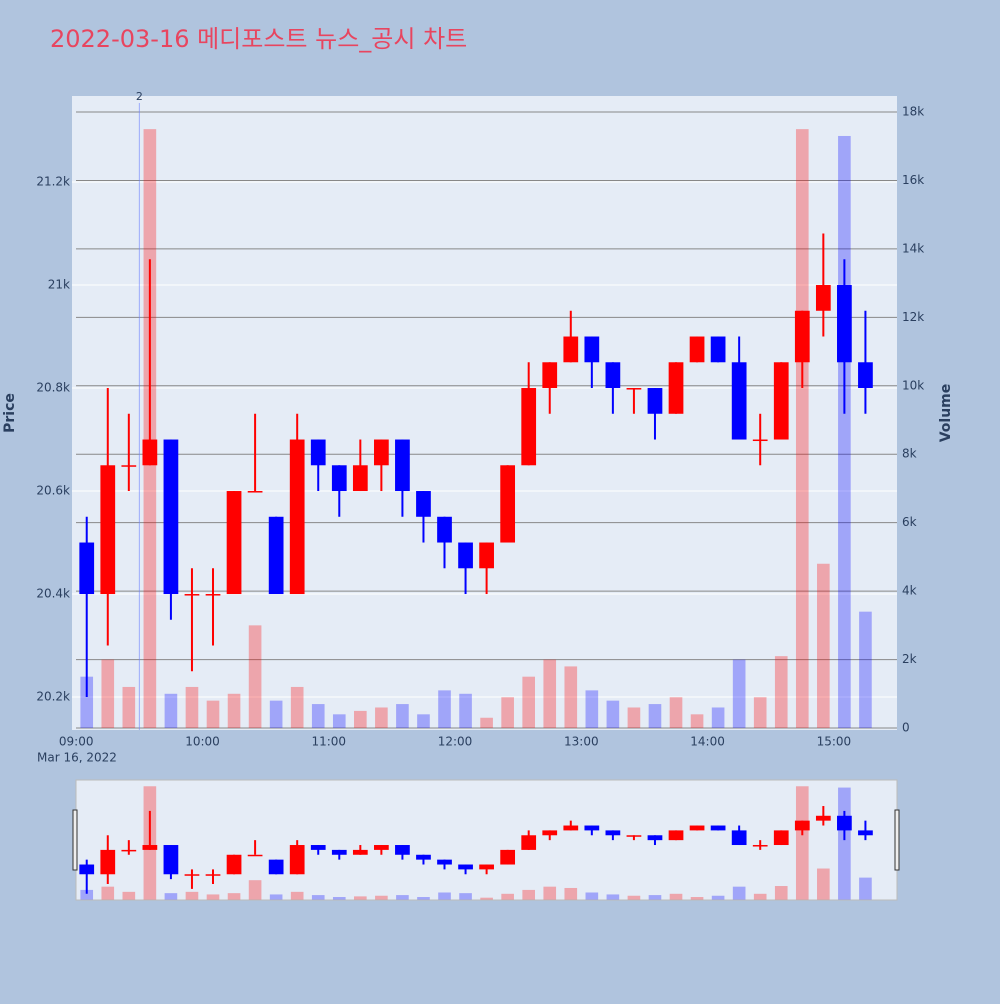 The width and height of the screenshot is (1000, 1004). What do you see at coordinates (53, 182) in the screenshot?
I see `y-tick-label: 21.2k` at bounding box center [53, 182].